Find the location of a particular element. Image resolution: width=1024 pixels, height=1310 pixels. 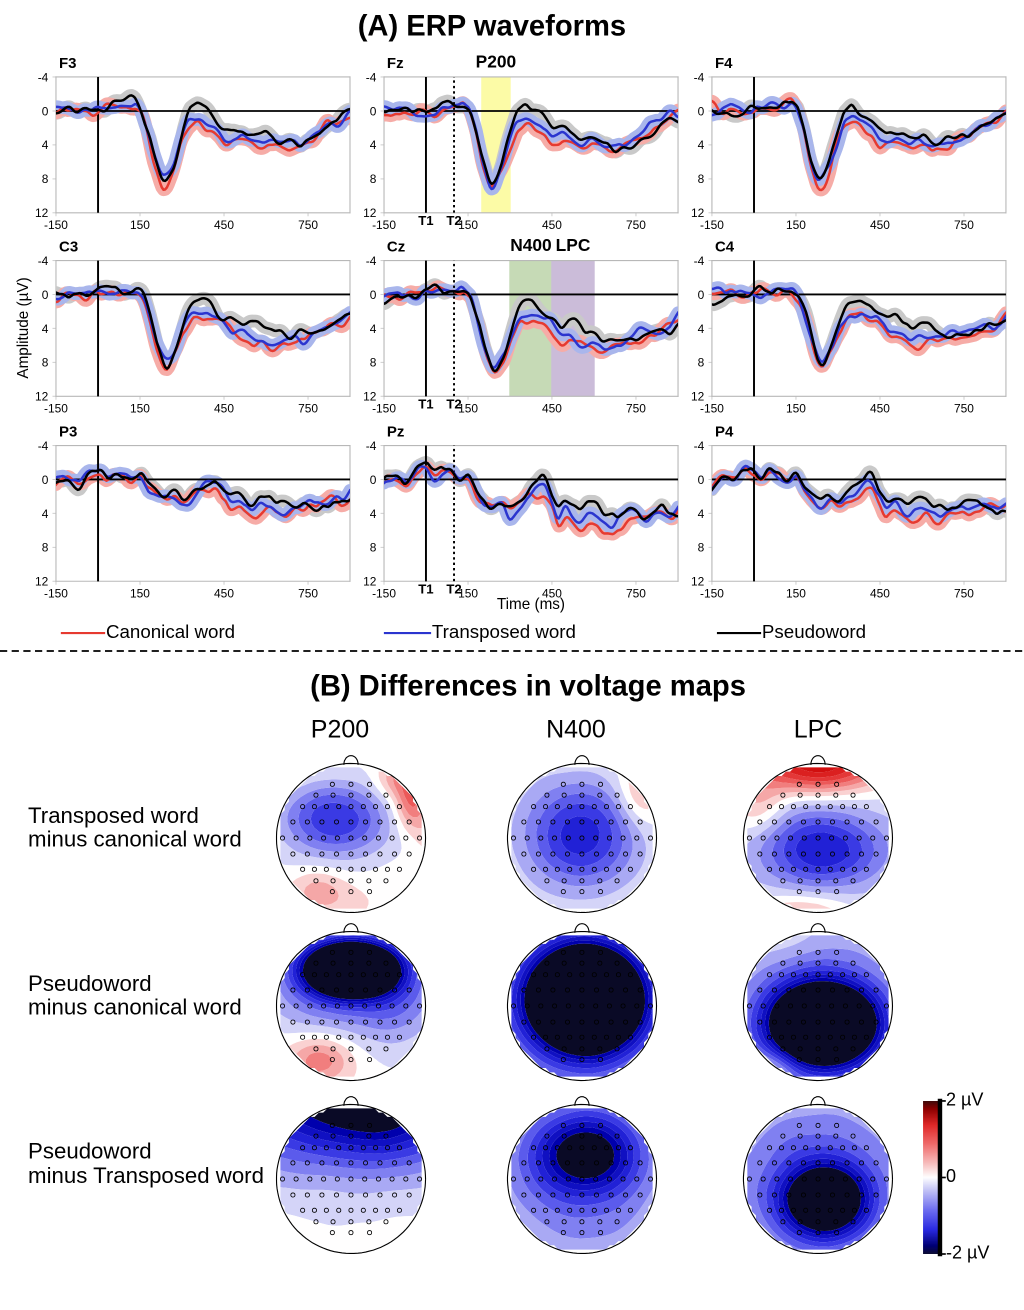

svg-text: Fz is located at coordinates (395, 63).